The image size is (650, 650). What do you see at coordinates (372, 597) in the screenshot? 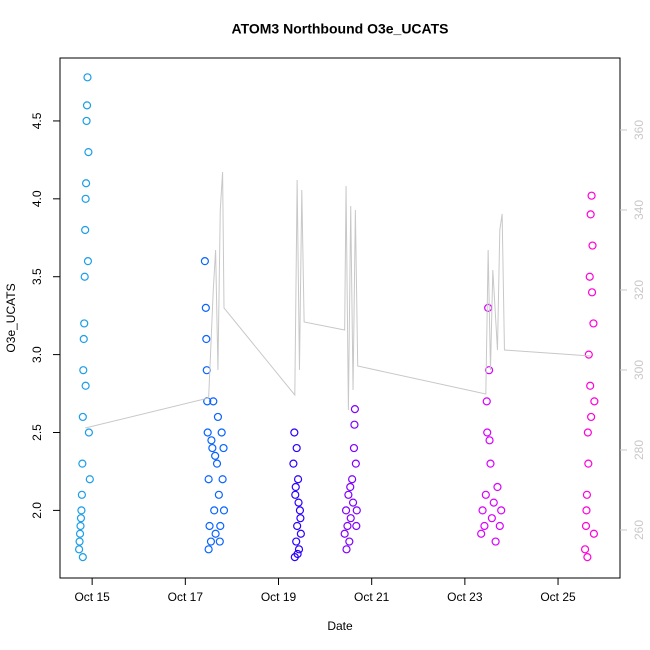
I see `x-tick-label: Oct 21` at bounding box center [372, 597].